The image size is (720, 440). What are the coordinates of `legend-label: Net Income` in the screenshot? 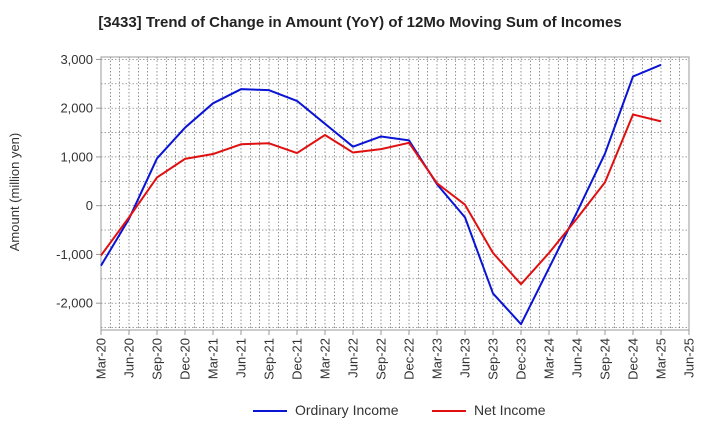 It's located at (510, 410).